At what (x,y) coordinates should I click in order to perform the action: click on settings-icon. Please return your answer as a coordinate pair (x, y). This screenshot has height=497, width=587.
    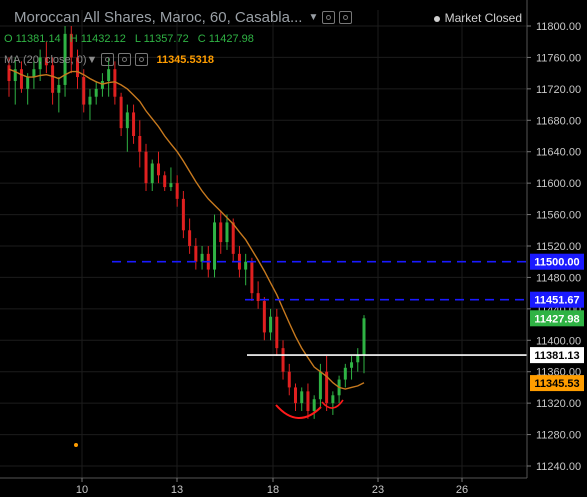
    Looking at the image, I should click on (329, 17).